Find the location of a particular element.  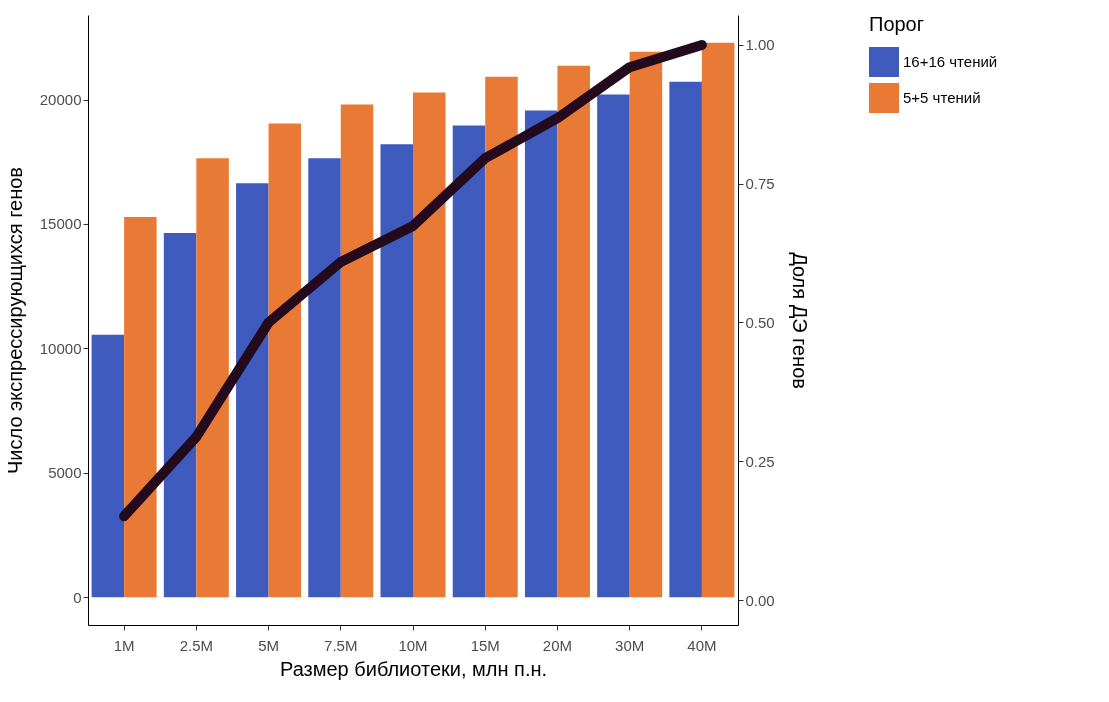

x-tick-label: 10M is located at coordinates (413, 645).